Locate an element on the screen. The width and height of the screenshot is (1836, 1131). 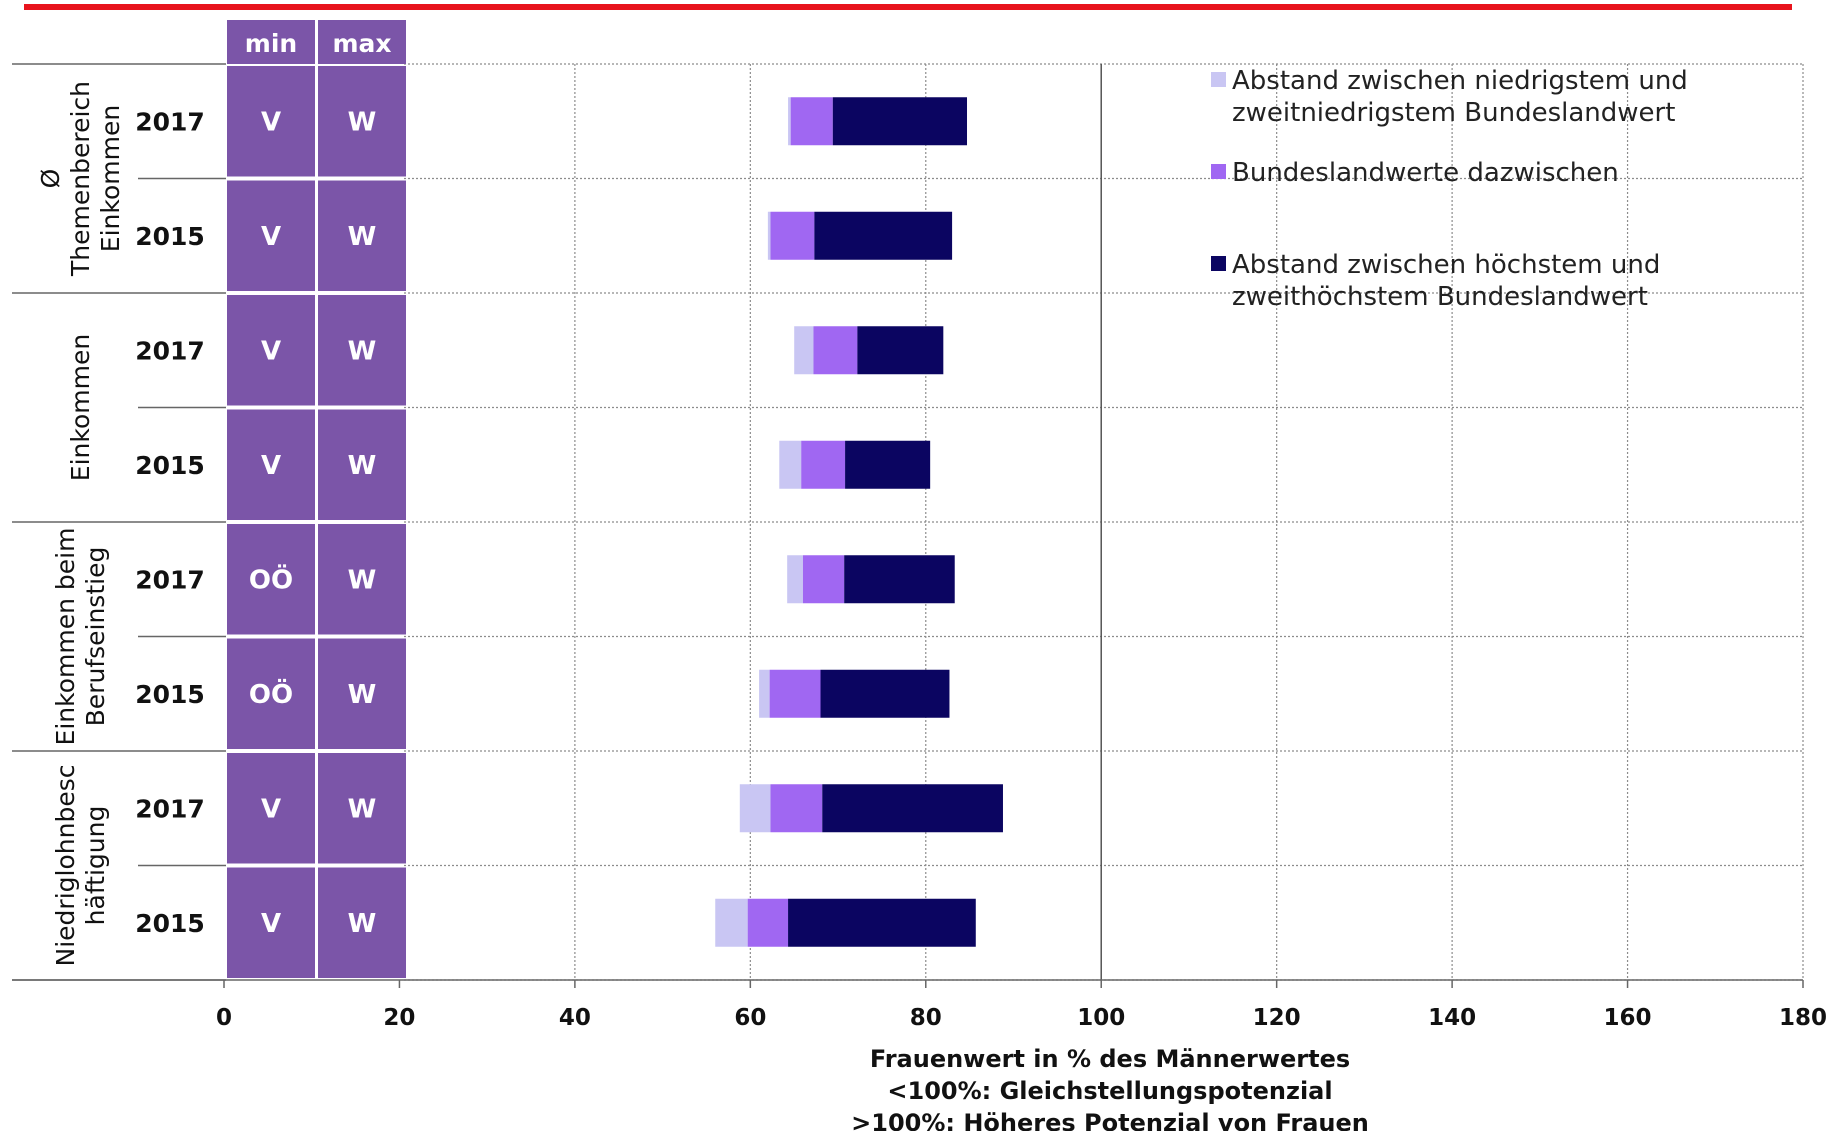
legend-label: Abstand zwischen höchstem und is located at coordinates (1446, 265).